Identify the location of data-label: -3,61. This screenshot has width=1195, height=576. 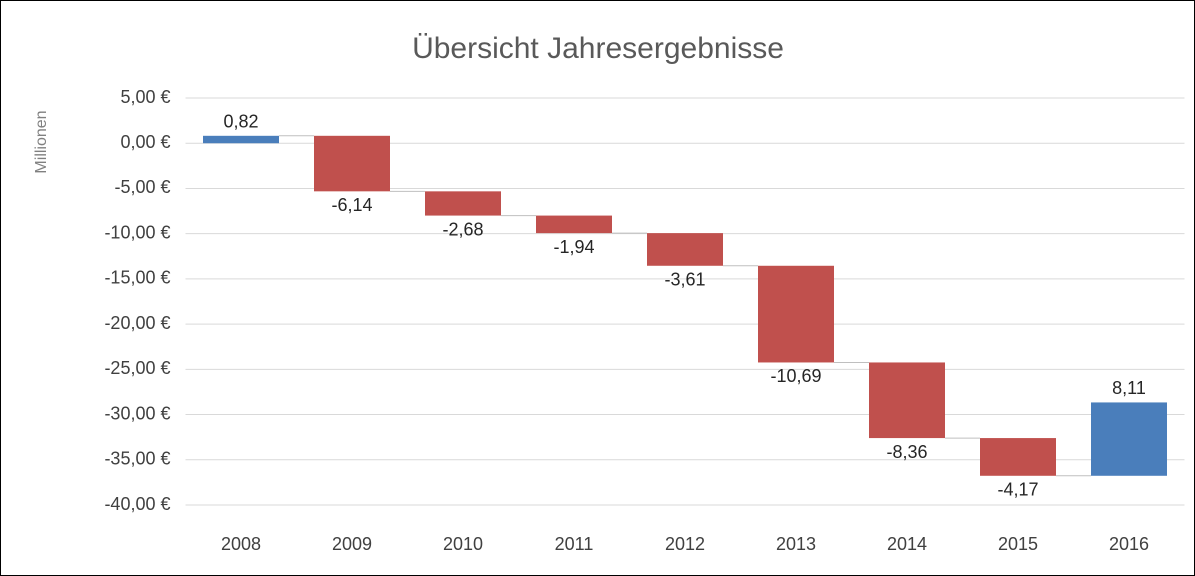
(684, 280).